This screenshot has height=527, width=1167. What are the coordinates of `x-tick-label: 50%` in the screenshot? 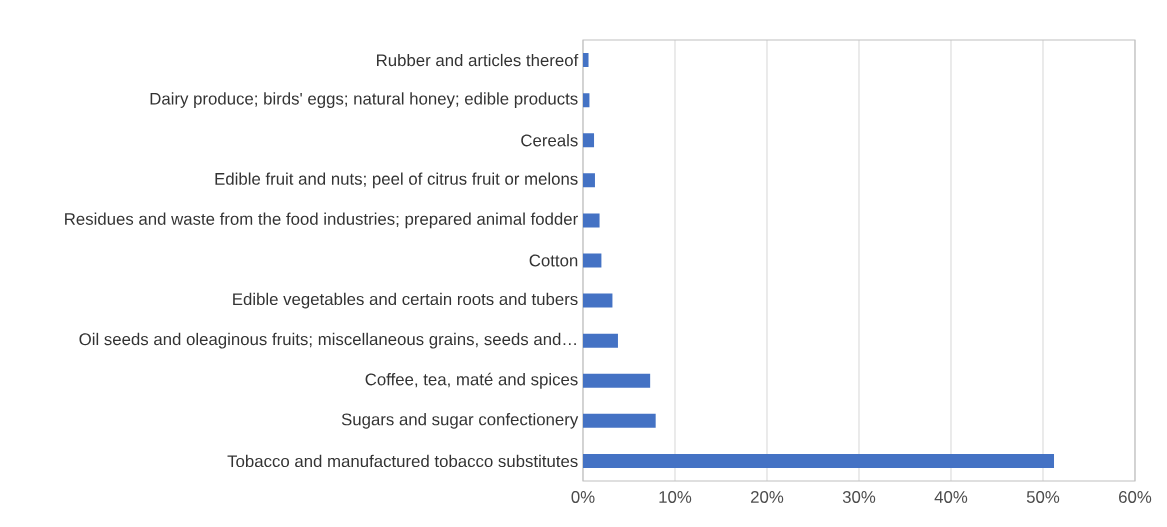 It's located at (1043, 497).